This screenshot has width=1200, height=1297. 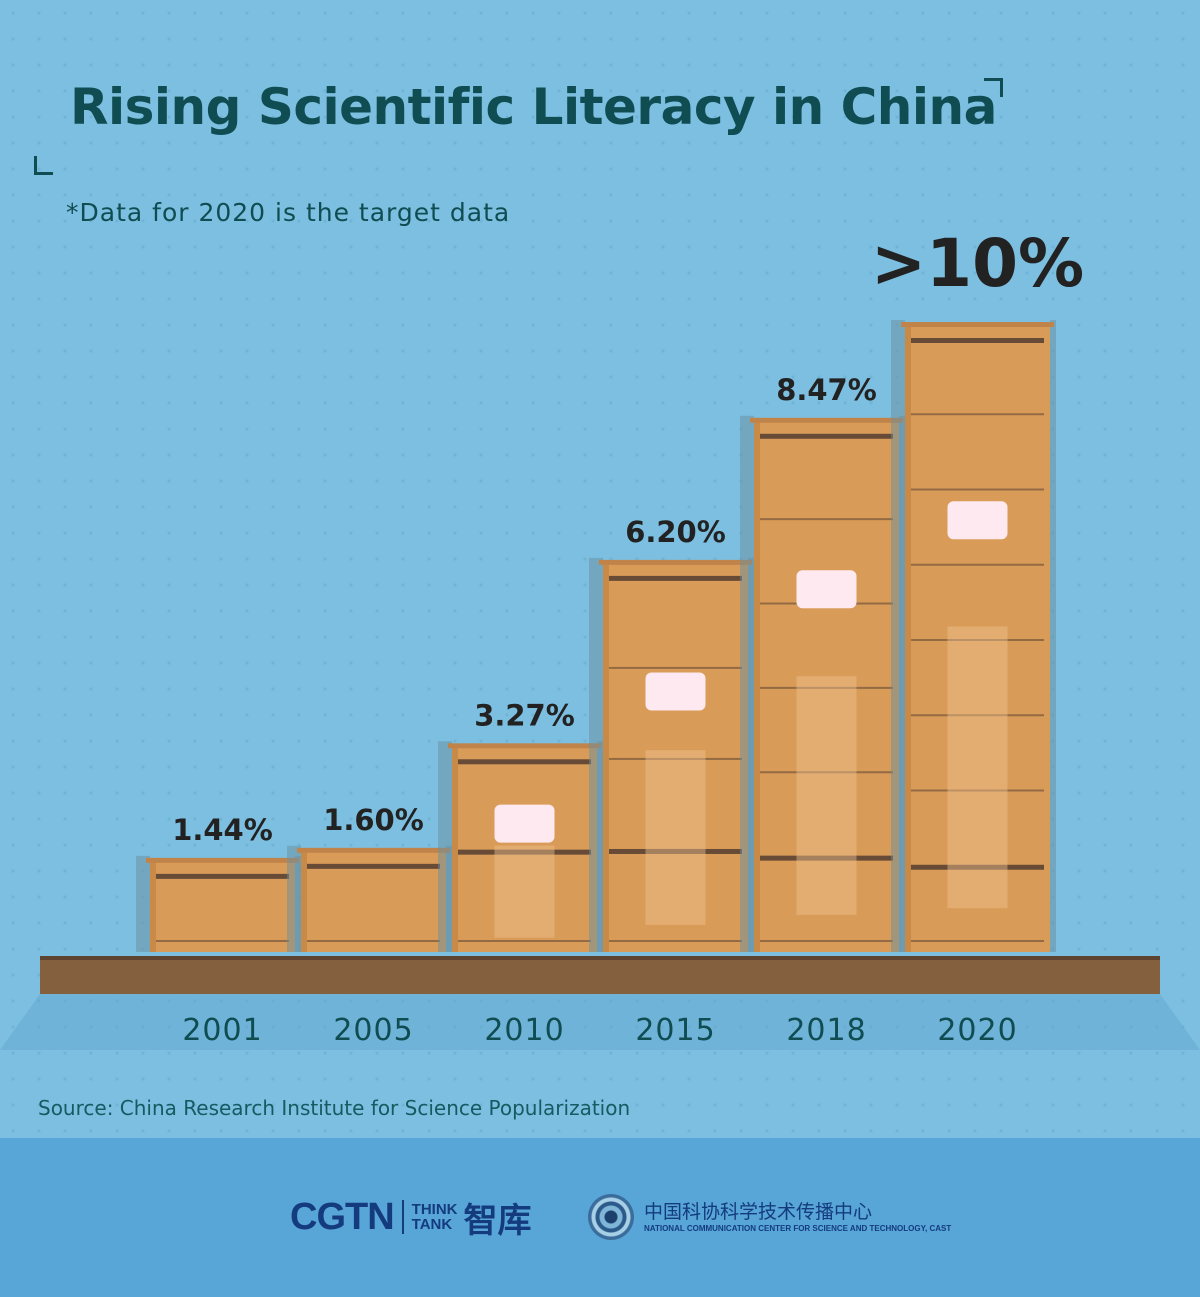 What do you see at coordinates (402, 1217) in the screenshot?
I see `brand-divider` at bounding box center [402, 1217].